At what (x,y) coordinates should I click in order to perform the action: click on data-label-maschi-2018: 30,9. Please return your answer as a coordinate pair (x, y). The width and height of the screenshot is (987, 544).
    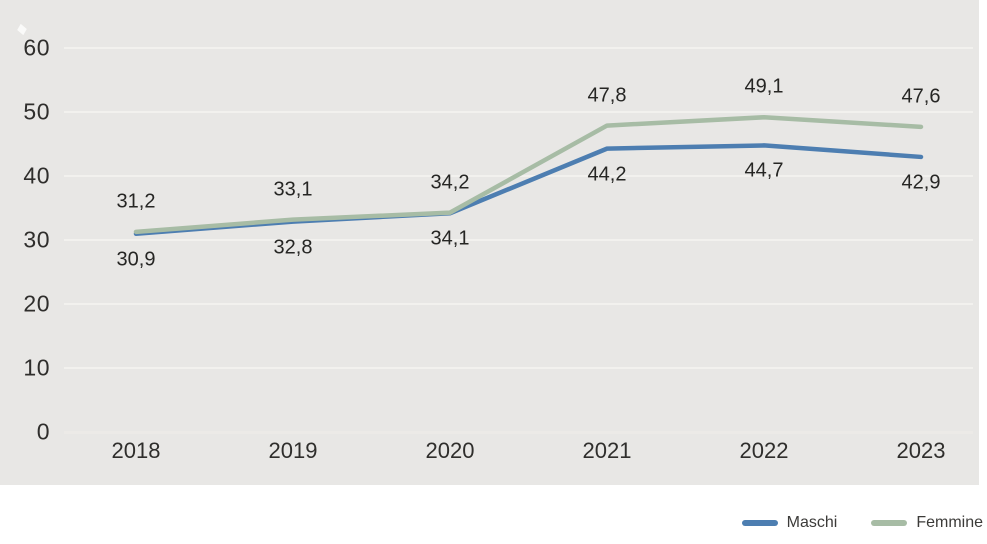
    Looking at the image, I should click on (136, 259).